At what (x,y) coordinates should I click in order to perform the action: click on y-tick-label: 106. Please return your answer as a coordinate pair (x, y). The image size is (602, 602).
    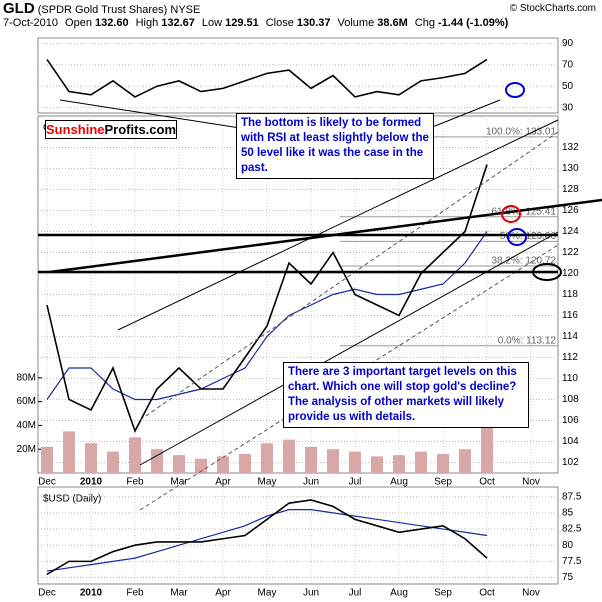
    Looking at the image, I should click on (570, 420).